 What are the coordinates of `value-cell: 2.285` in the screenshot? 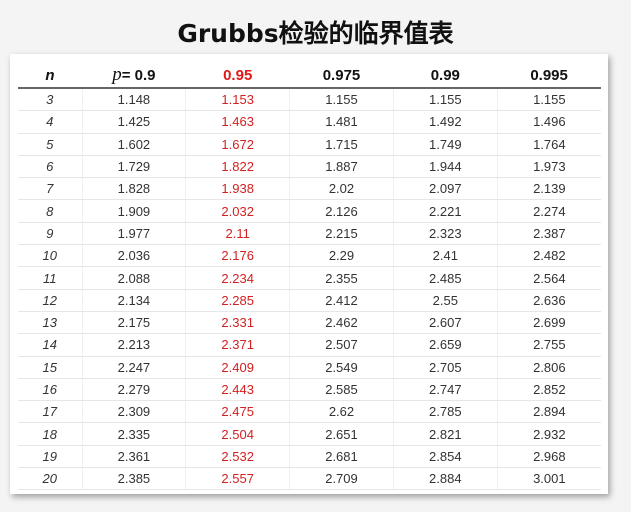 It's located at (238, 300).